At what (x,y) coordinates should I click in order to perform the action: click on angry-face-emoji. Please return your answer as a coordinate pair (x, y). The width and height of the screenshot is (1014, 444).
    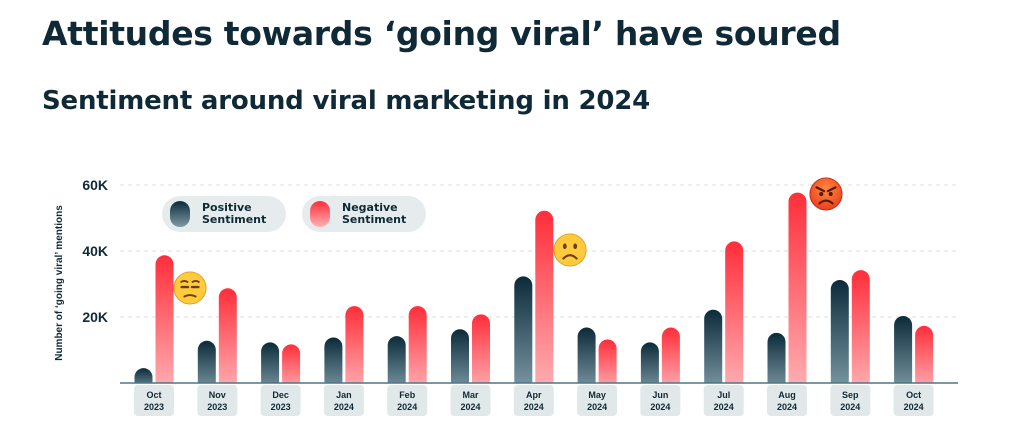
    Looking at the image, I should click on (826, 194).